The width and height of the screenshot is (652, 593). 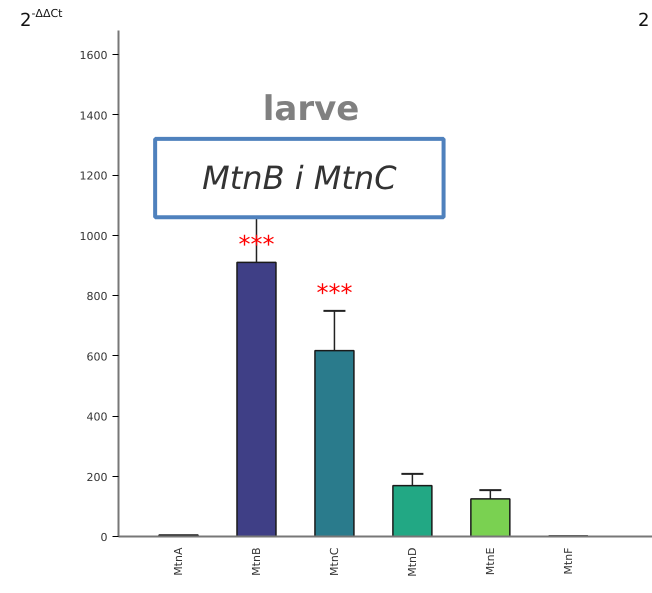 What do you see at coordinates (97, 357) in the screenshot?
I see `y-tick-label: 600` at bounding box center [97, 357].